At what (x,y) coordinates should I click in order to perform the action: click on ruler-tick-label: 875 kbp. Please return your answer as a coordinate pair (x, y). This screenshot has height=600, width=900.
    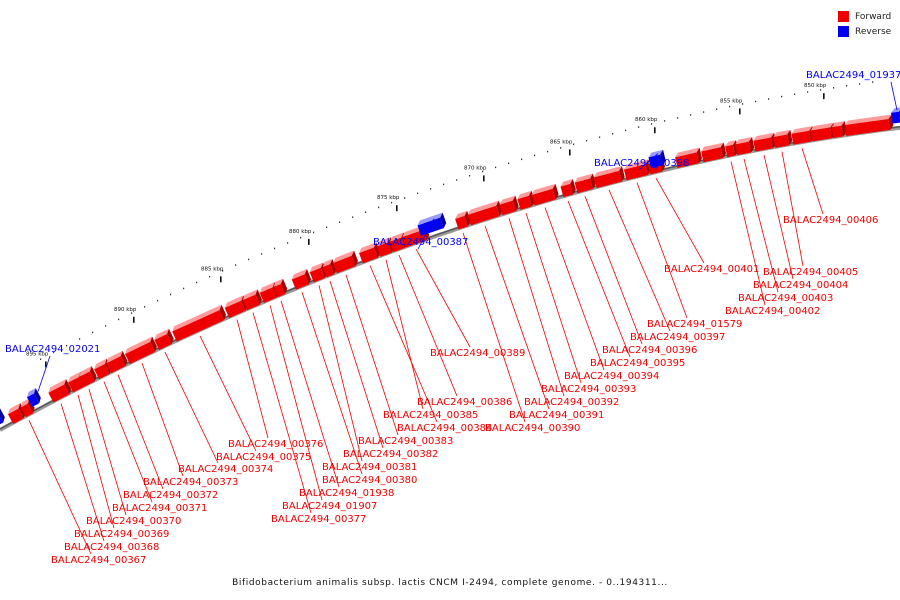
    Looking at the image, I should click on (388, 198).